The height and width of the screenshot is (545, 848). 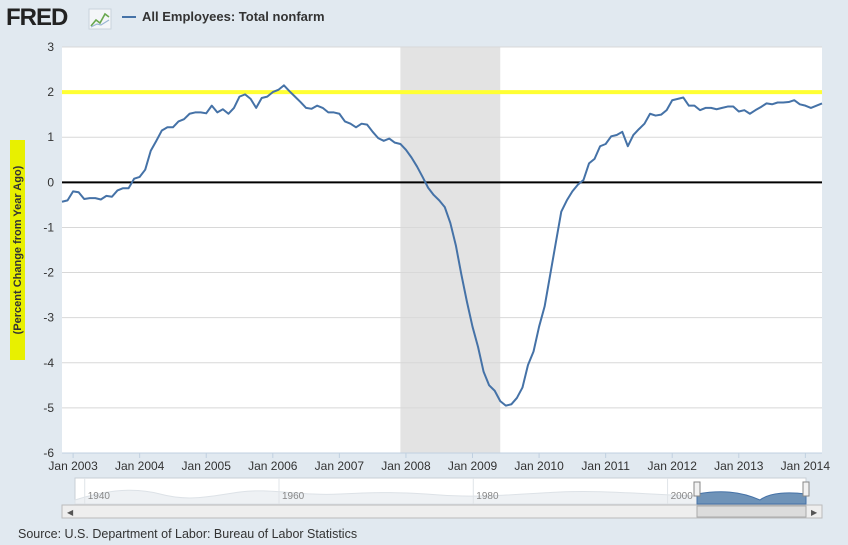 I want to click on x-tick-label: Jan 2003, so click(x=73, y=466).